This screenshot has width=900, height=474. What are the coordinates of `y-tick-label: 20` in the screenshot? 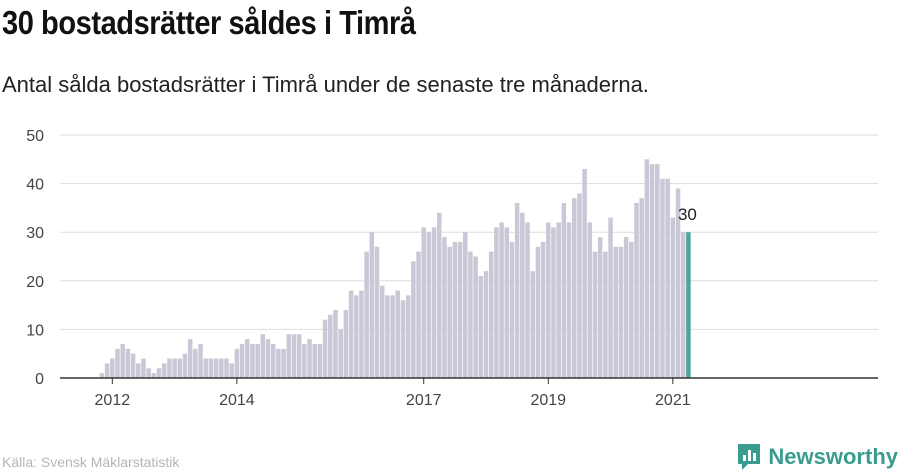 It's located at (35, 282).